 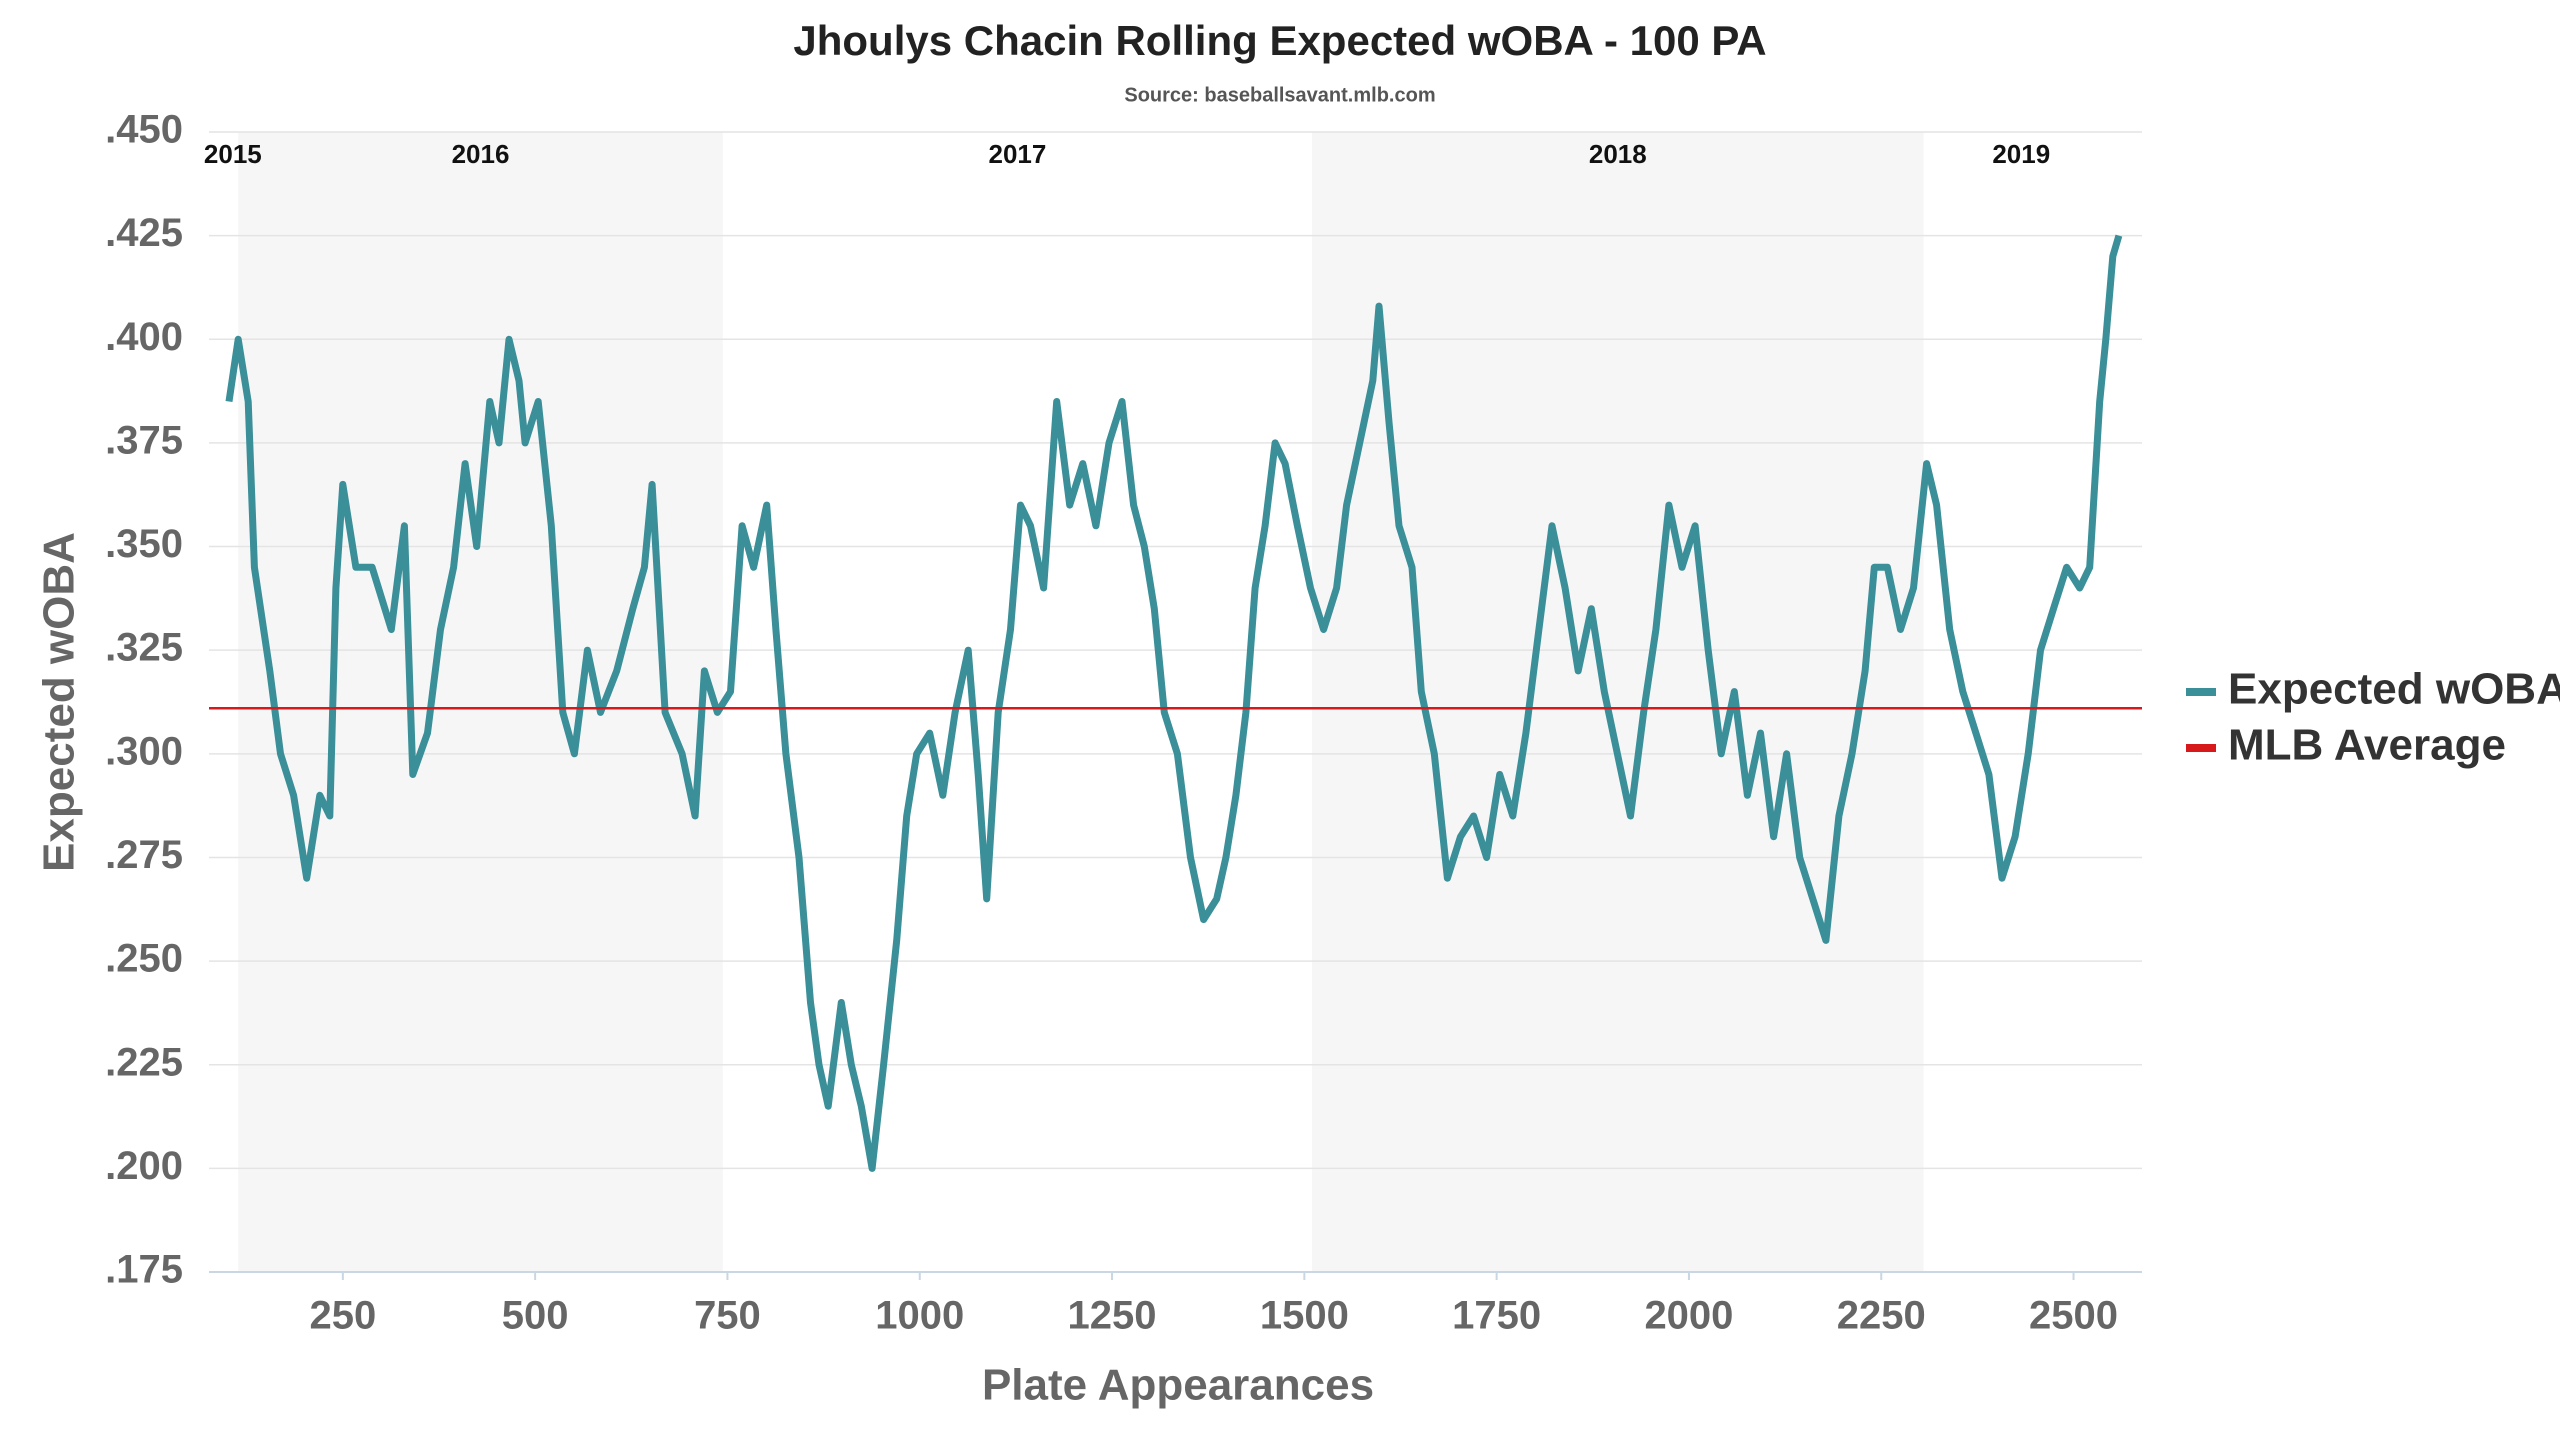 What do you see at coordinates (727, 1316) in the screenshot?
I see `x-tick-label: 750` at bounding box center [727, 1316].